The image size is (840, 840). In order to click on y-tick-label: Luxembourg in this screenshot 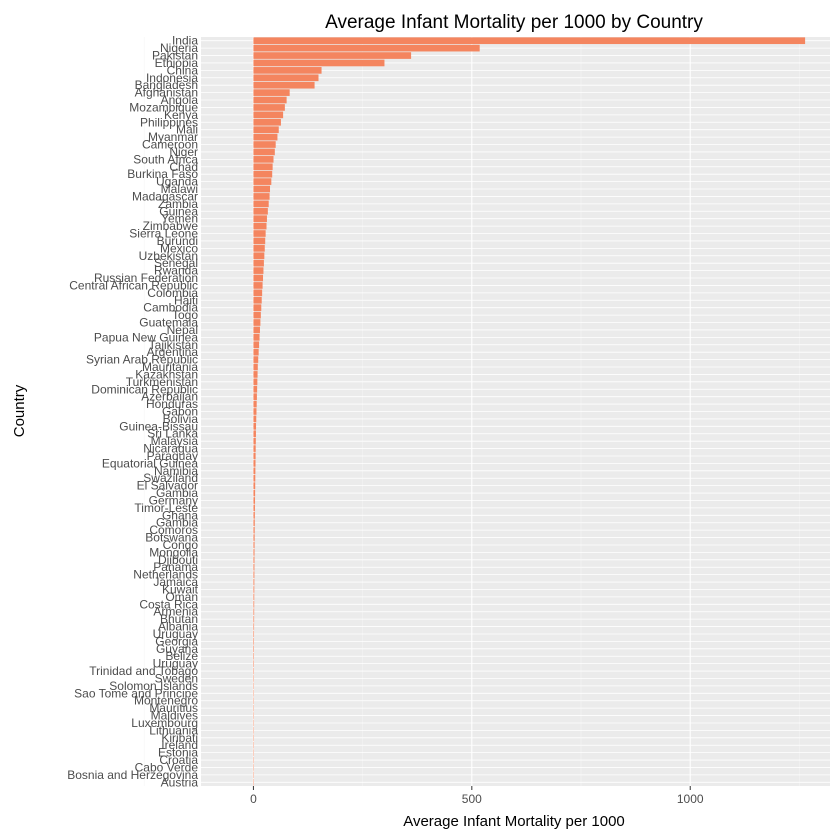, I will do `click(164, 723)`.